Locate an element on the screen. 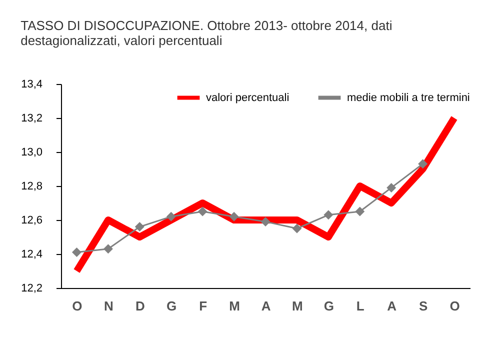 Image resolution: width=500 pixels, height=343 pixels. chart-title: TASSO DI DISOCCUPAZIONE. Ottobre 2013- ottobre 2014, dati destagionalizzati, valori percentuali is located at coordinates (206, 33).